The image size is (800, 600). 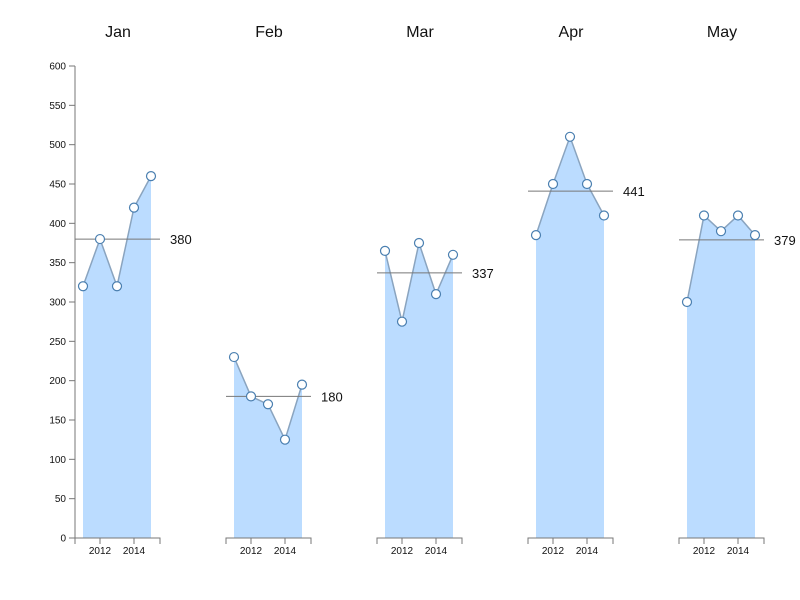 I want to click on average-label-mar: 337, so click(x=483, y=273).